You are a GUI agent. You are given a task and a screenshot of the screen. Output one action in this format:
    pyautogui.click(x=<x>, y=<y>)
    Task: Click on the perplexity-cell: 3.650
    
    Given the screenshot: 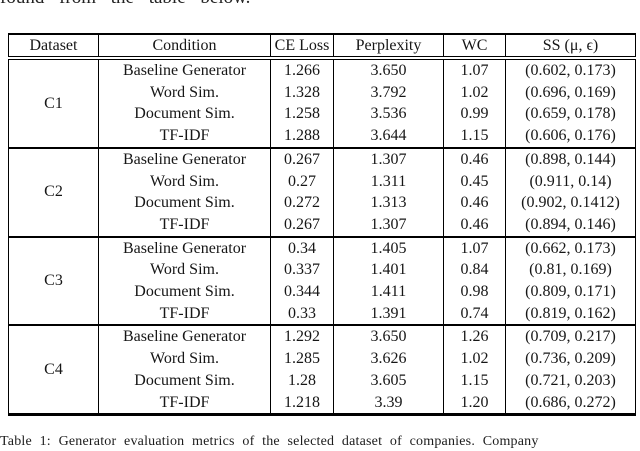 What is the action you would take?
    pyautogui.click(x=388, y=336)
    